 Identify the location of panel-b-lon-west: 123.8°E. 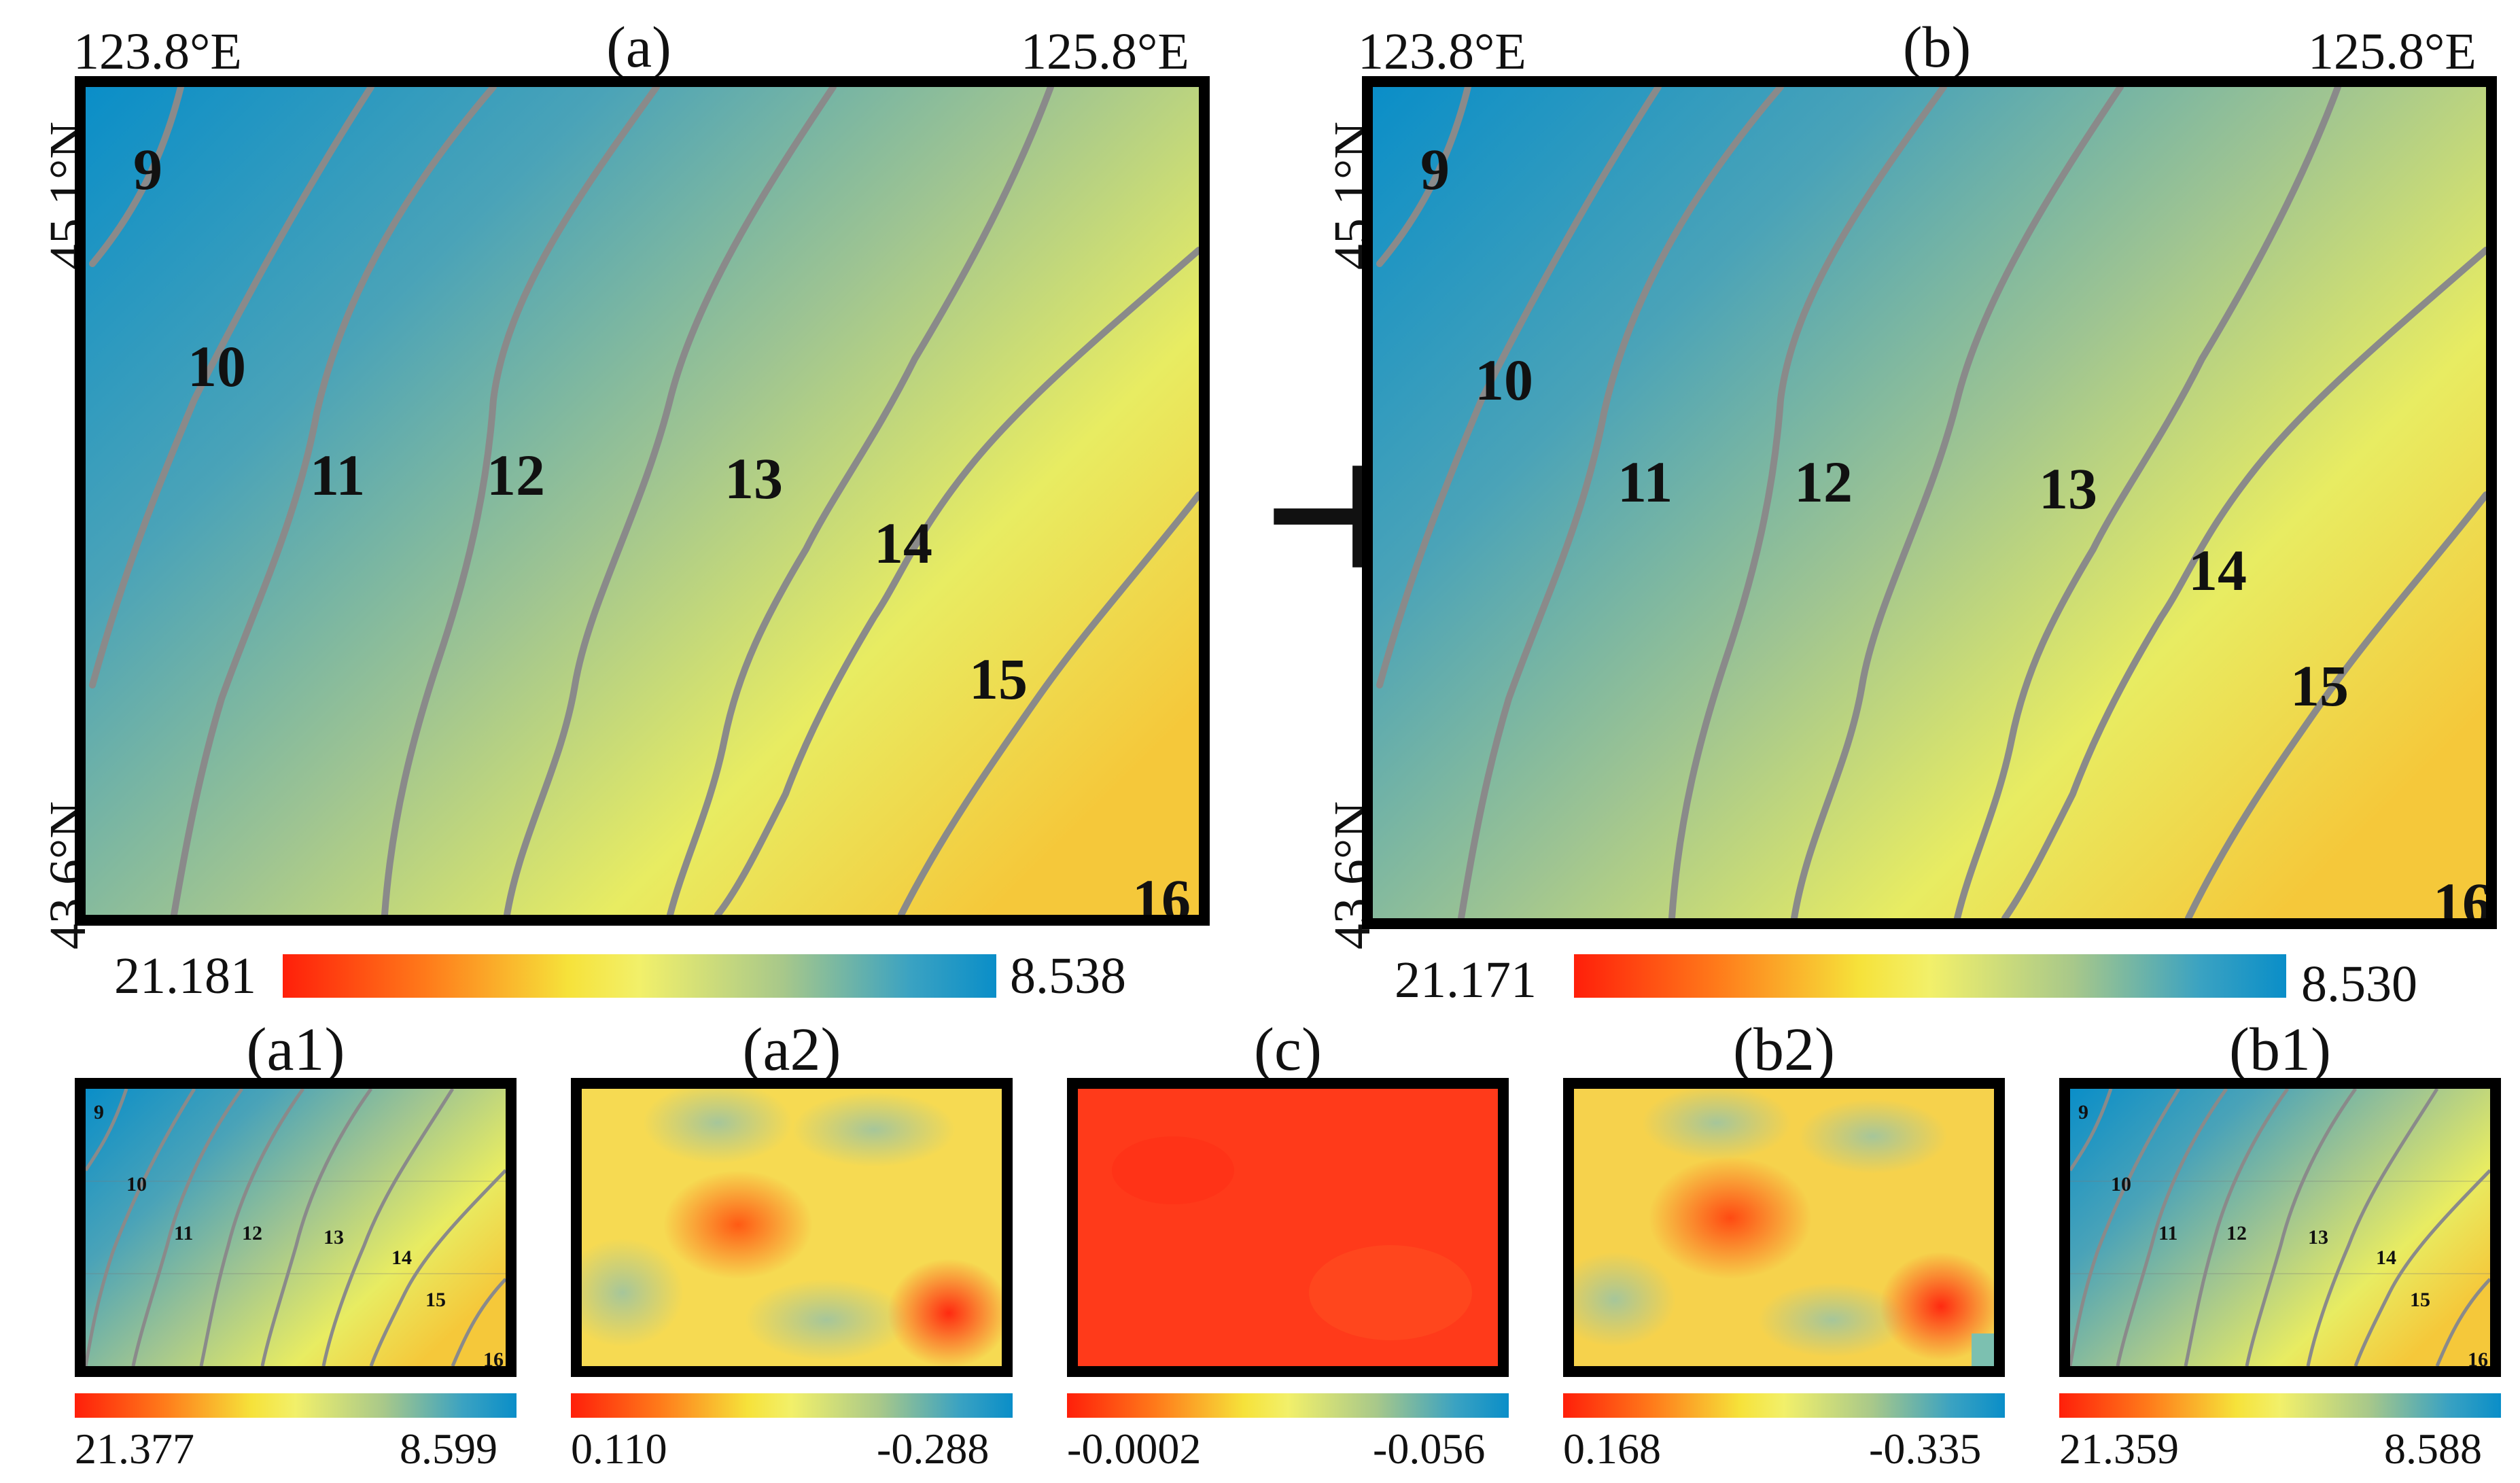
(1442, 51).